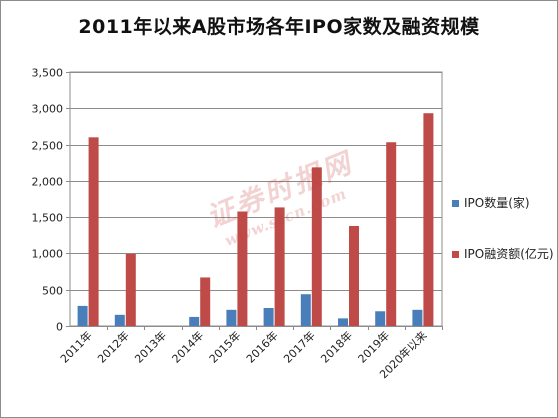 This screenshot has height=418, width=558. I want to click on y-tick-label: 3,500, so click(48, 73).